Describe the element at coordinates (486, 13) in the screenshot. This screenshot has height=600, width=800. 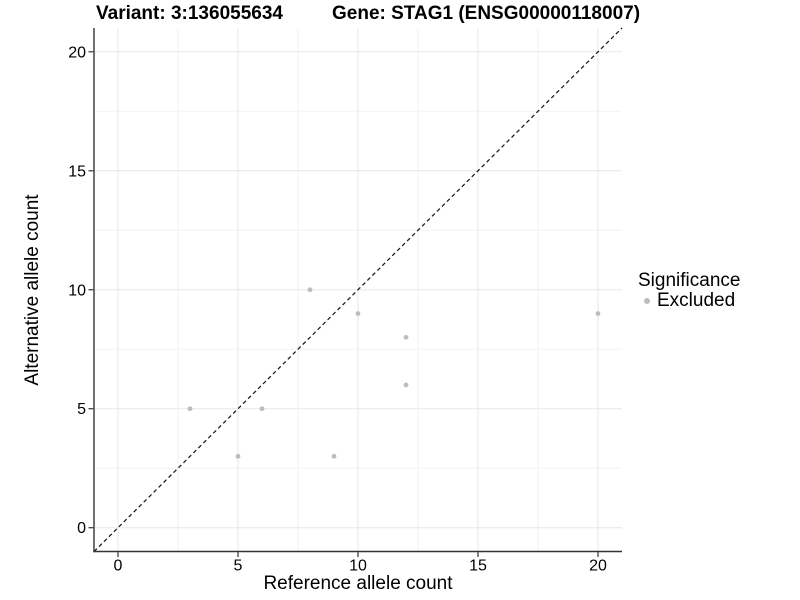
I see `plot-title-gene: Gene: STAG1 (ENSG00000118007)` at that location.